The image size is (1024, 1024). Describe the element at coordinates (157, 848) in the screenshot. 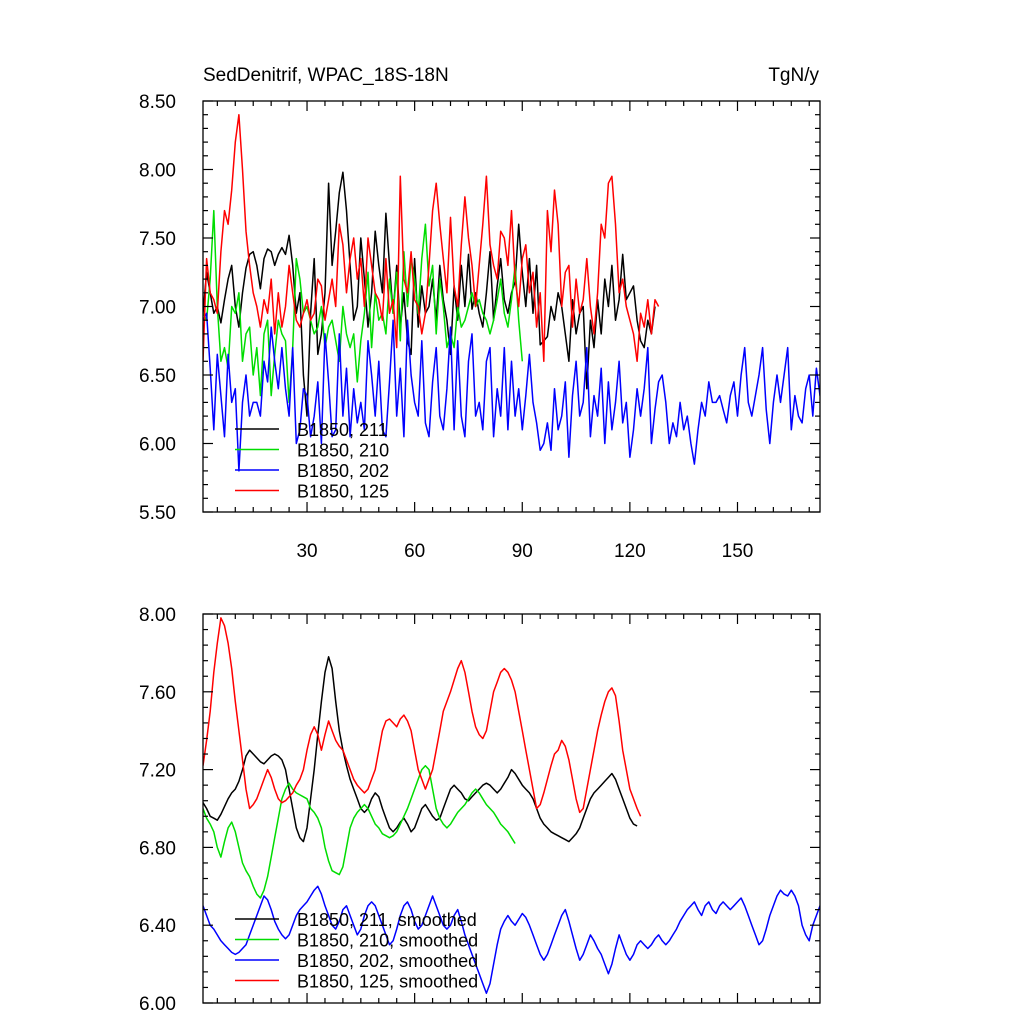

I see `chart-1-ytick-label: 6.80` at that location.